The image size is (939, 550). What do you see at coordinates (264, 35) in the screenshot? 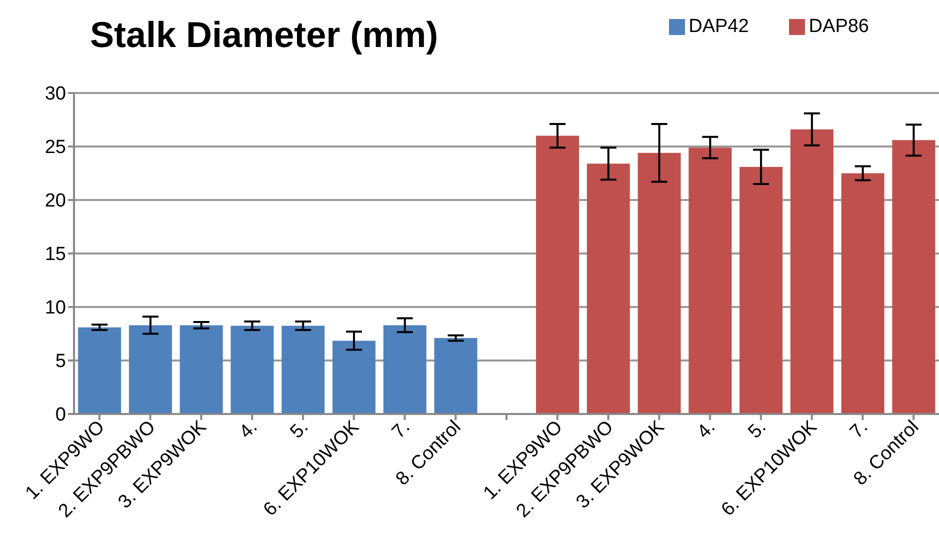
I see `chart-title: Stalk Diameter (mm)` at bounding box center [264, 35].